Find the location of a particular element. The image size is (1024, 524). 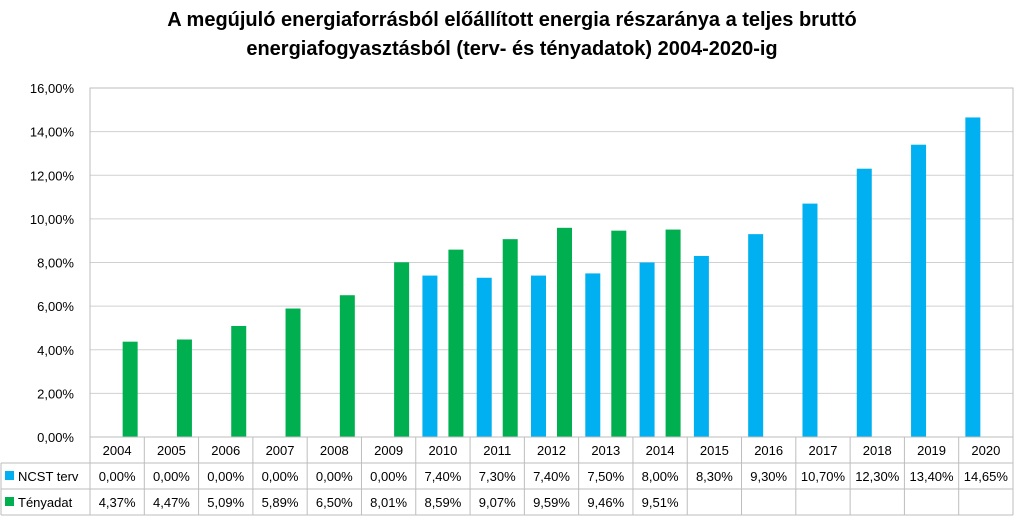

data-label: 8,30% is located at coordinates (714, 476).